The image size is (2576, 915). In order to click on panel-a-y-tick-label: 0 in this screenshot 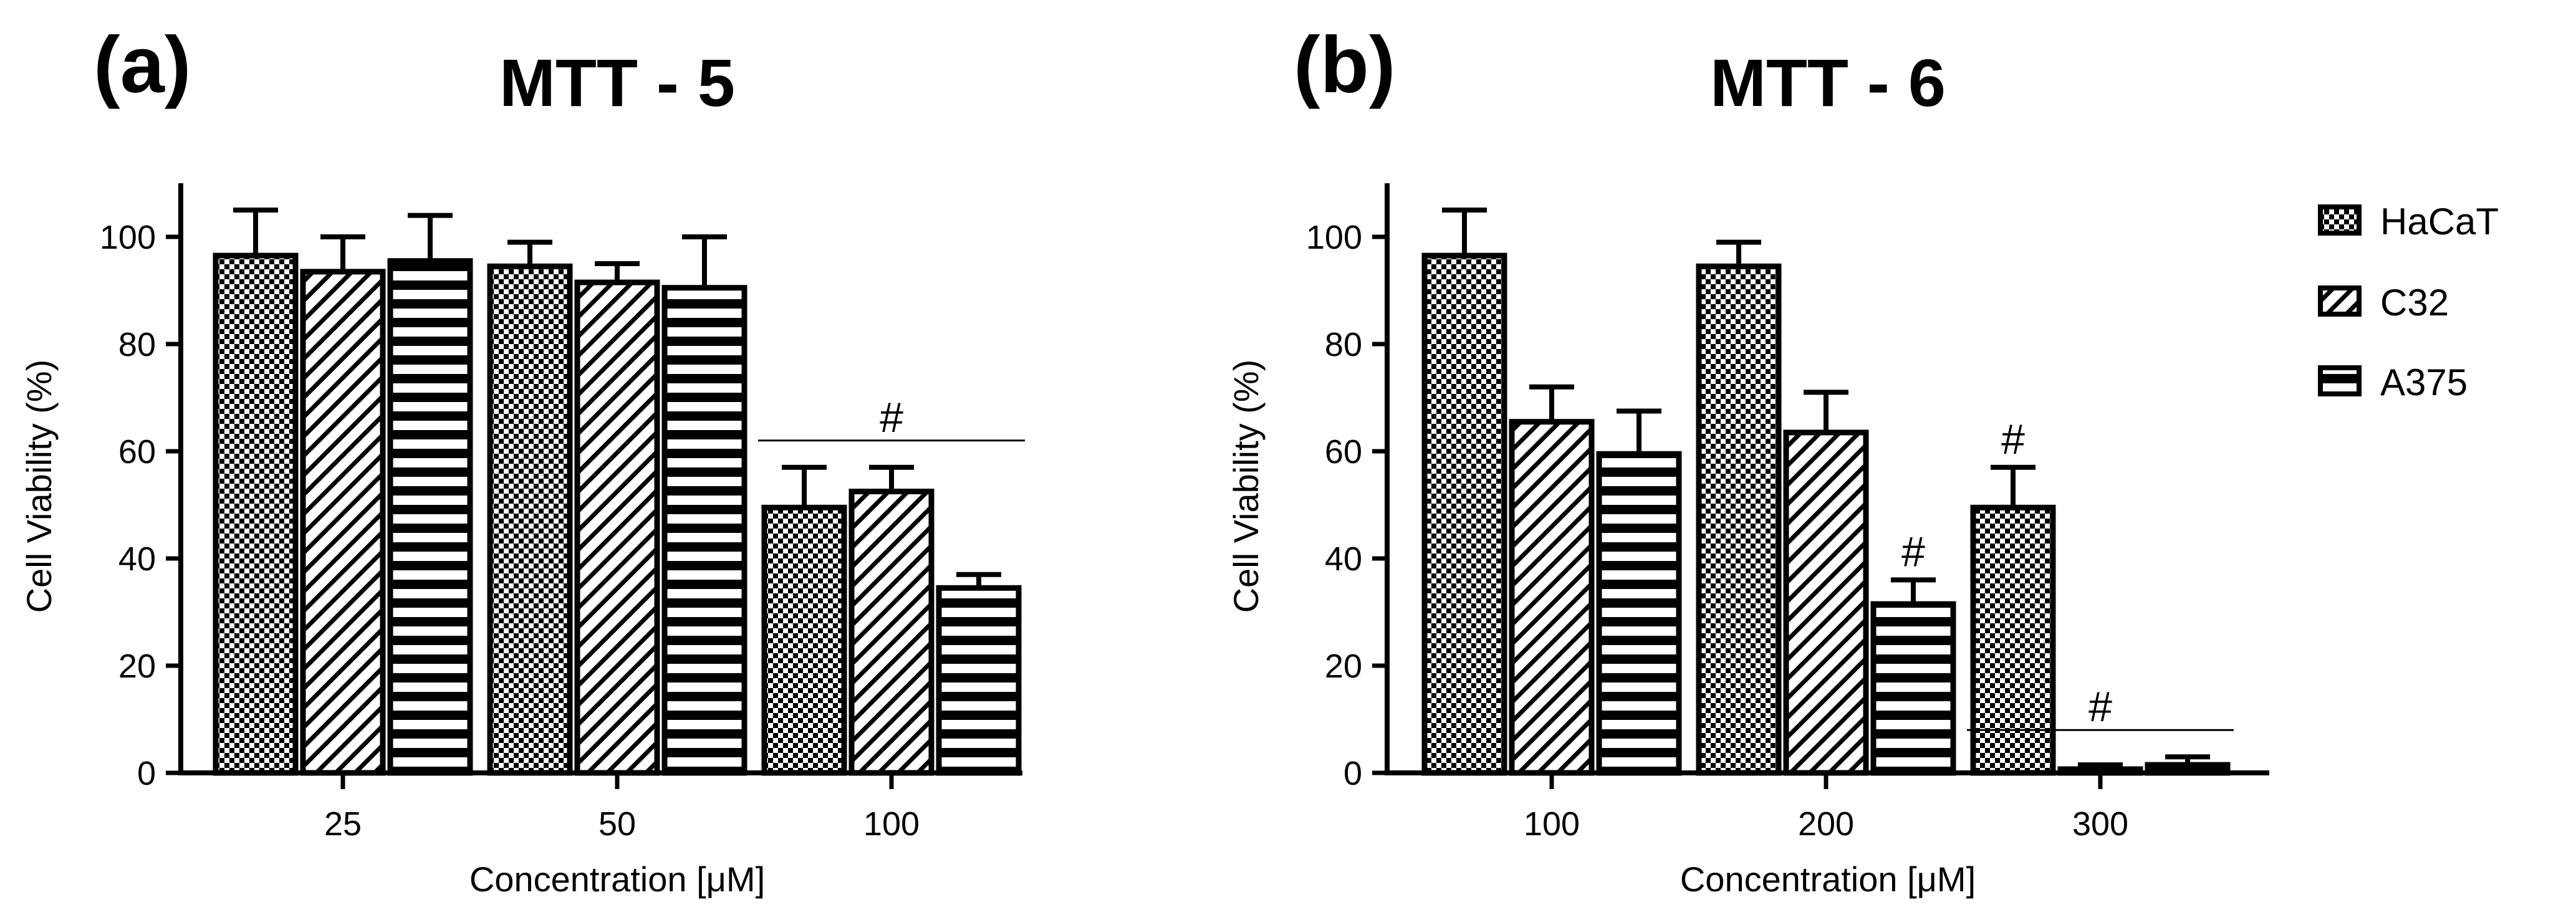, I will do `click(146, 773)`.